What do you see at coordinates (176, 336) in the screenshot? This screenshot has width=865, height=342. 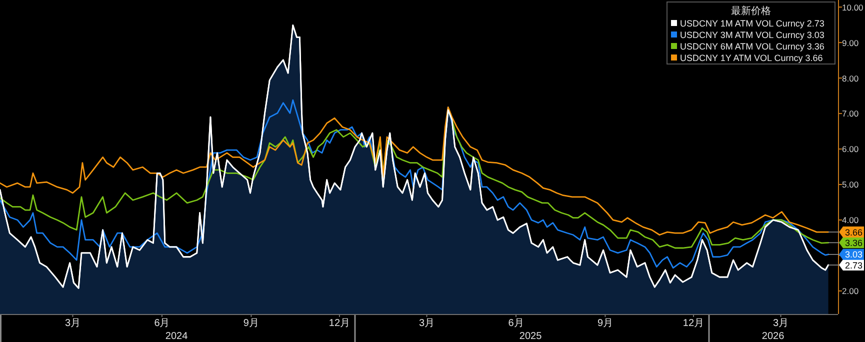 I see `x2-tick-label: 2024` at bounding box center [176, 336].